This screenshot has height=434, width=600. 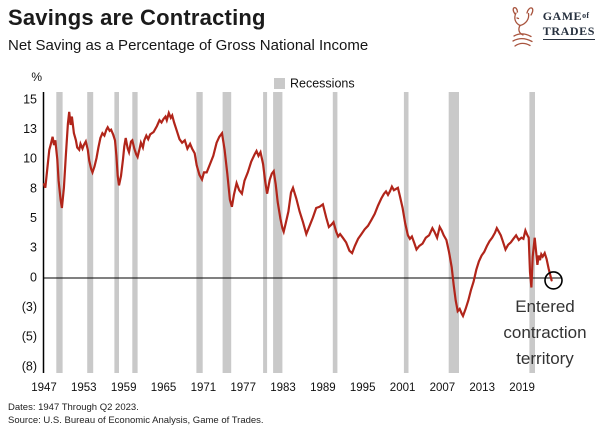 I want to click on x-axis-tick-label: 2001, so click(x=403, y=388).